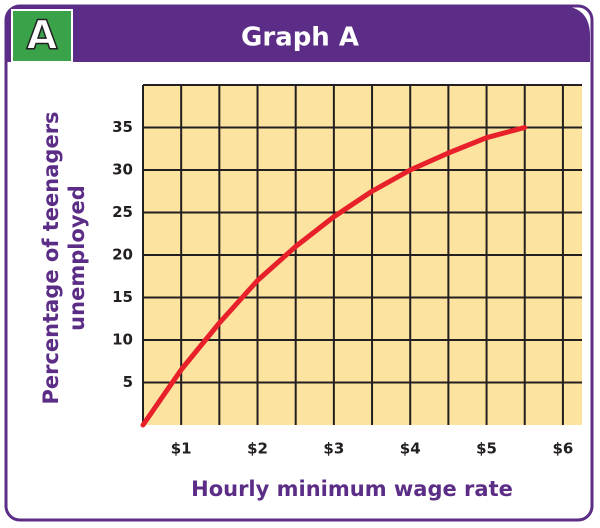 This screenshot has height=528, width=600. What do you see at coordinates (333, 449) in the screenshot?
I see `x-tick-label: $3` at bounding box center [333, 449].